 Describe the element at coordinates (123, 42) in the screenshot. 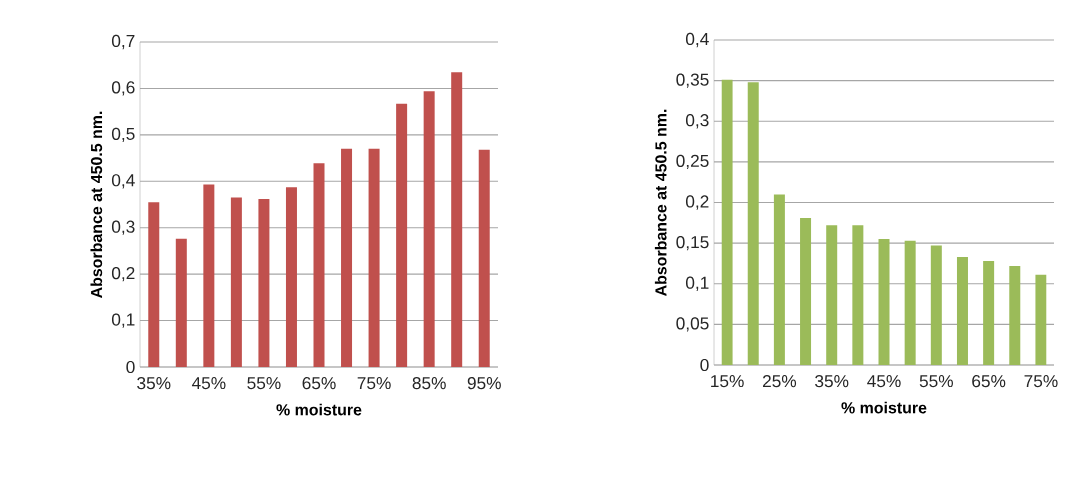

I see `y-tick-label: 0,7` at that location.